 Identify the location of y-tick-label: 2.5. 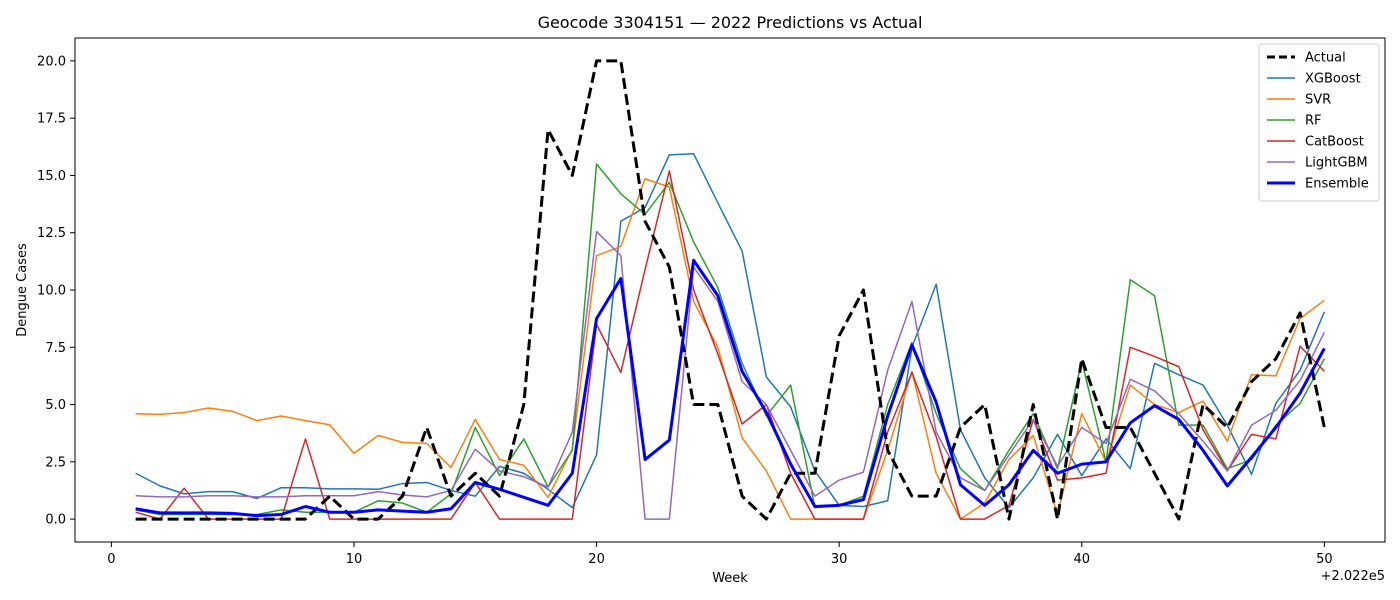
(55, 462).